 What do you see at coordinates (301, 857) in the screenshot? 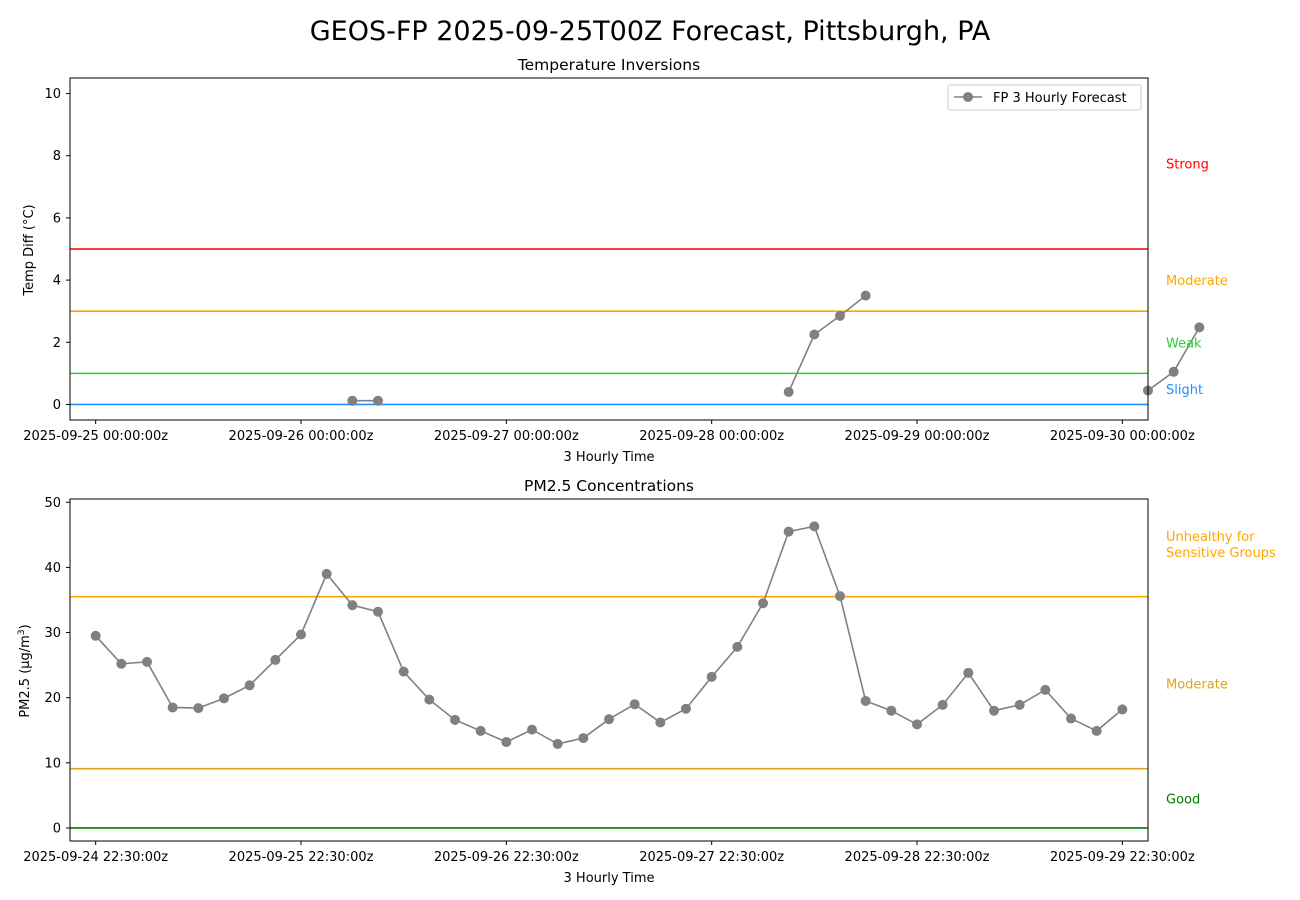
I see `x-tick-label: 2025-09-25 22:30:00z` at bounding box center [301, 857].